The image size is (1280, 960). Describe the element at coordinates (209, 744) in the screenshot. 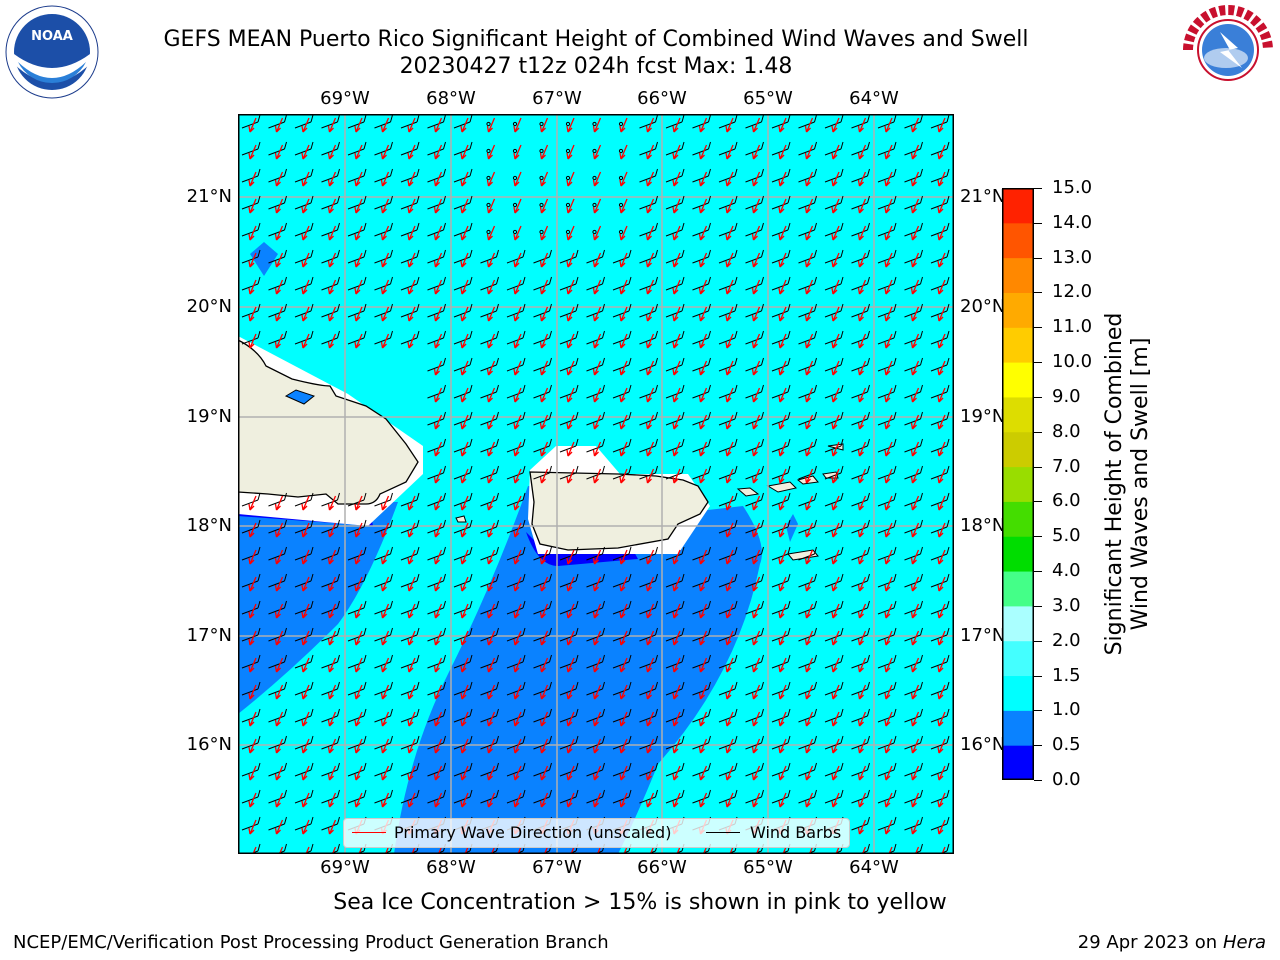

I see `lat-label: 16°N` at that location.